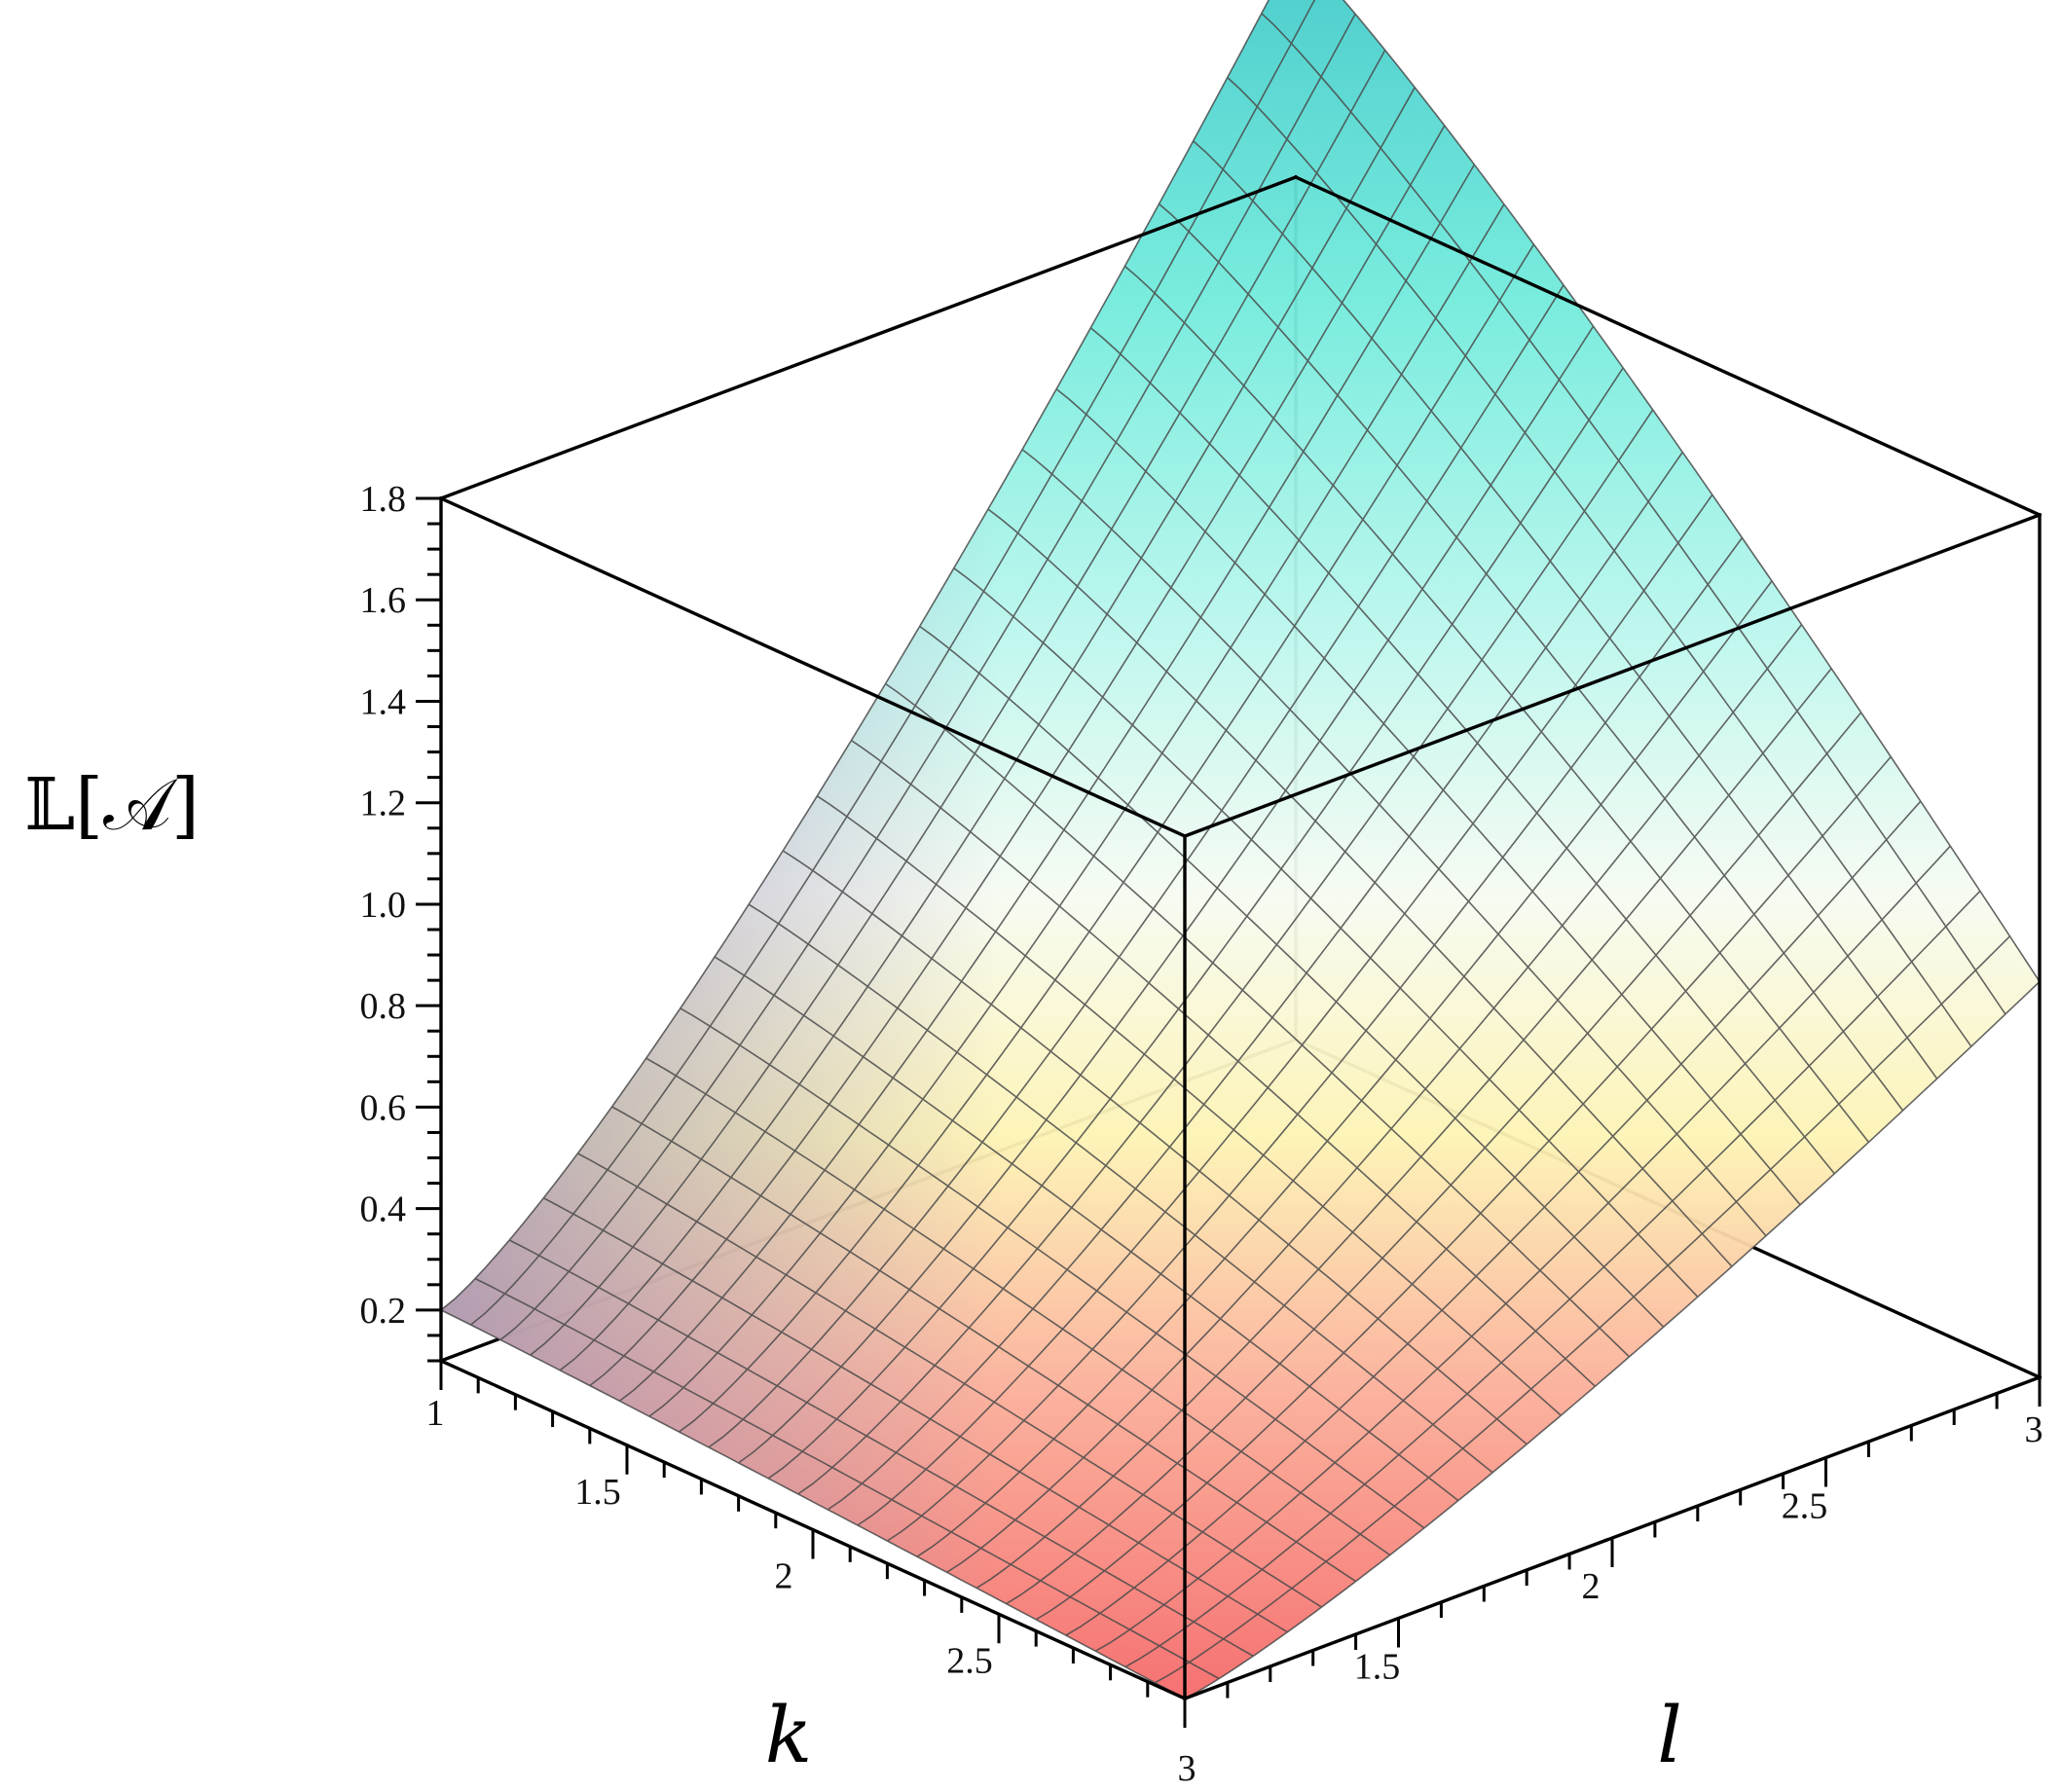 The height and width of the screenshot is (1792, 2061). What do you see at coordinates (383, 499) in the screenshot?
I see `z-tick-label: 1.8` at bounding box center [383, 499].